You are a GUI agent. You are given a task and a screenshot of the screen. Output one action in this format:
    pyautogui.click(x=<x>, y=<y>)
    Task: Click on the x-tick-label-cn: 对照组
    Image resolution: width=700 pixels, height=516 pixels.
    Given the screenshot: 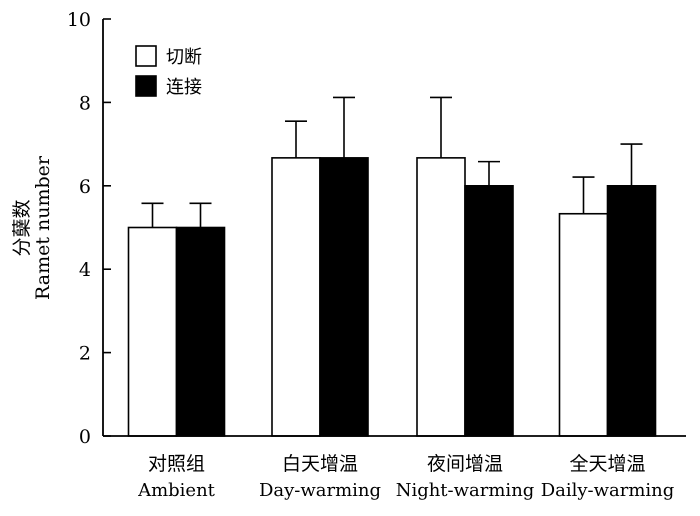 What is the action you would take?
    pyautogui.click(x=176, y=464)
    